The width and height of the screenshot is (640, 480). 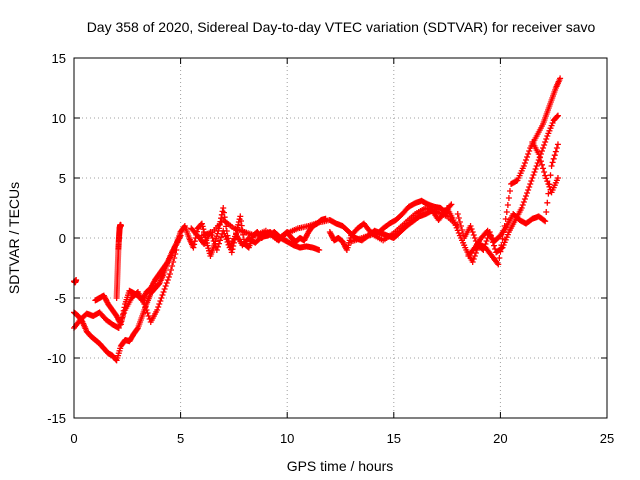 I want to click on x-tick-label: 15, so click(x=394, y=438).